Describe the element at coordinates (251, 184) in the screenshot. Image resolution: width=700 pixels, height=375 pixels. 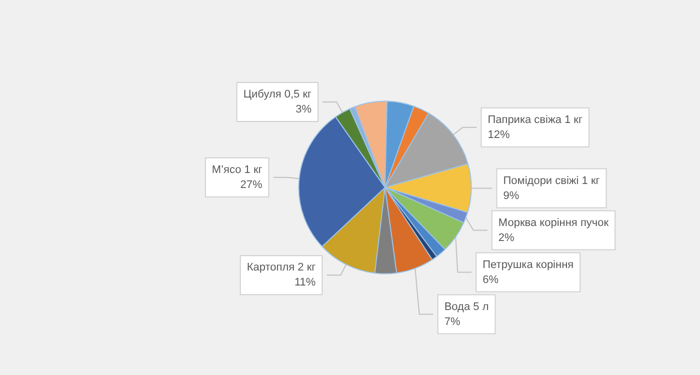
I see `data-label: 27%` at that location.